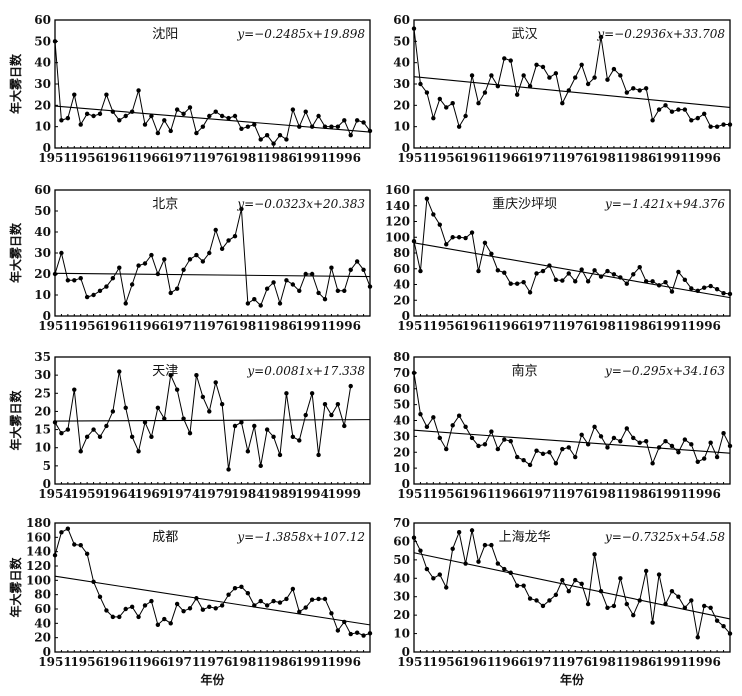  What do you see at coordinates (344, 494) in the screenshot?
I see `x-tick-label: 1999` at bounding box center [344, 494].